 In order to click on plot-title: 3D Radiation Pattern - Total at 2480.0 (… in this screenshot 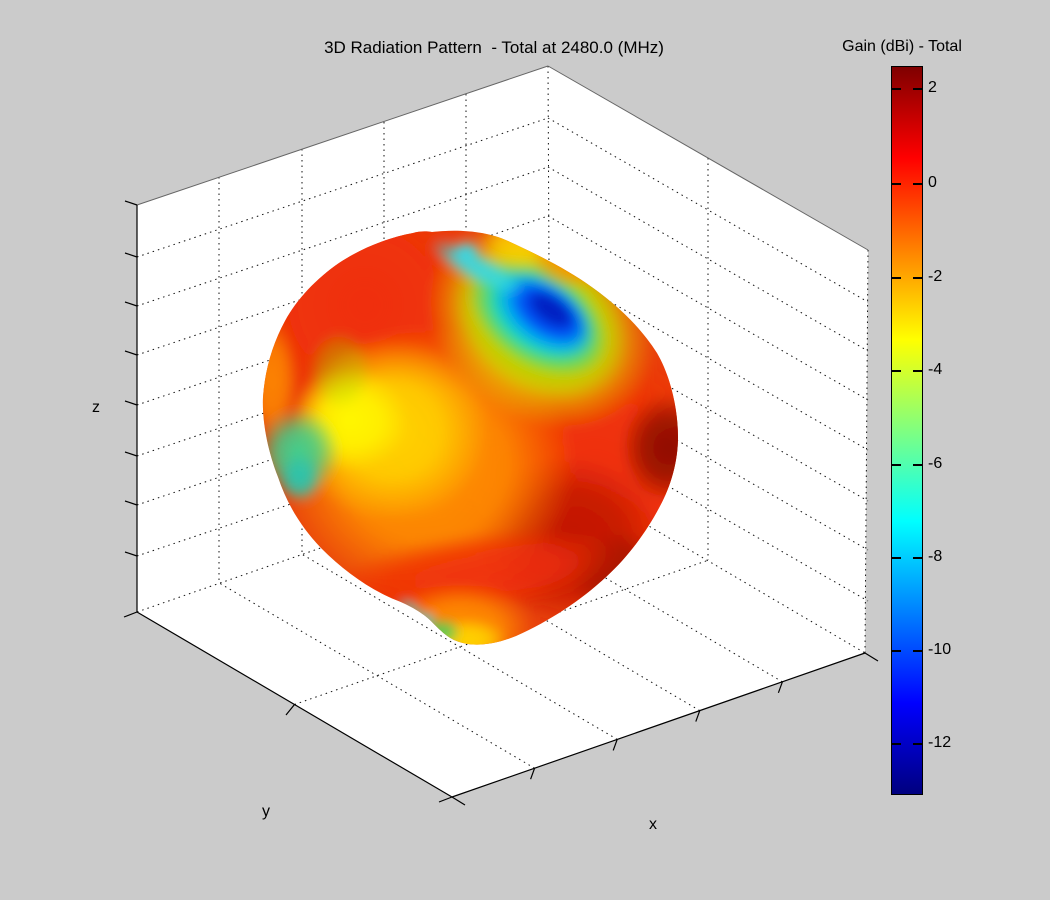, I will do `click(494, 47)`.